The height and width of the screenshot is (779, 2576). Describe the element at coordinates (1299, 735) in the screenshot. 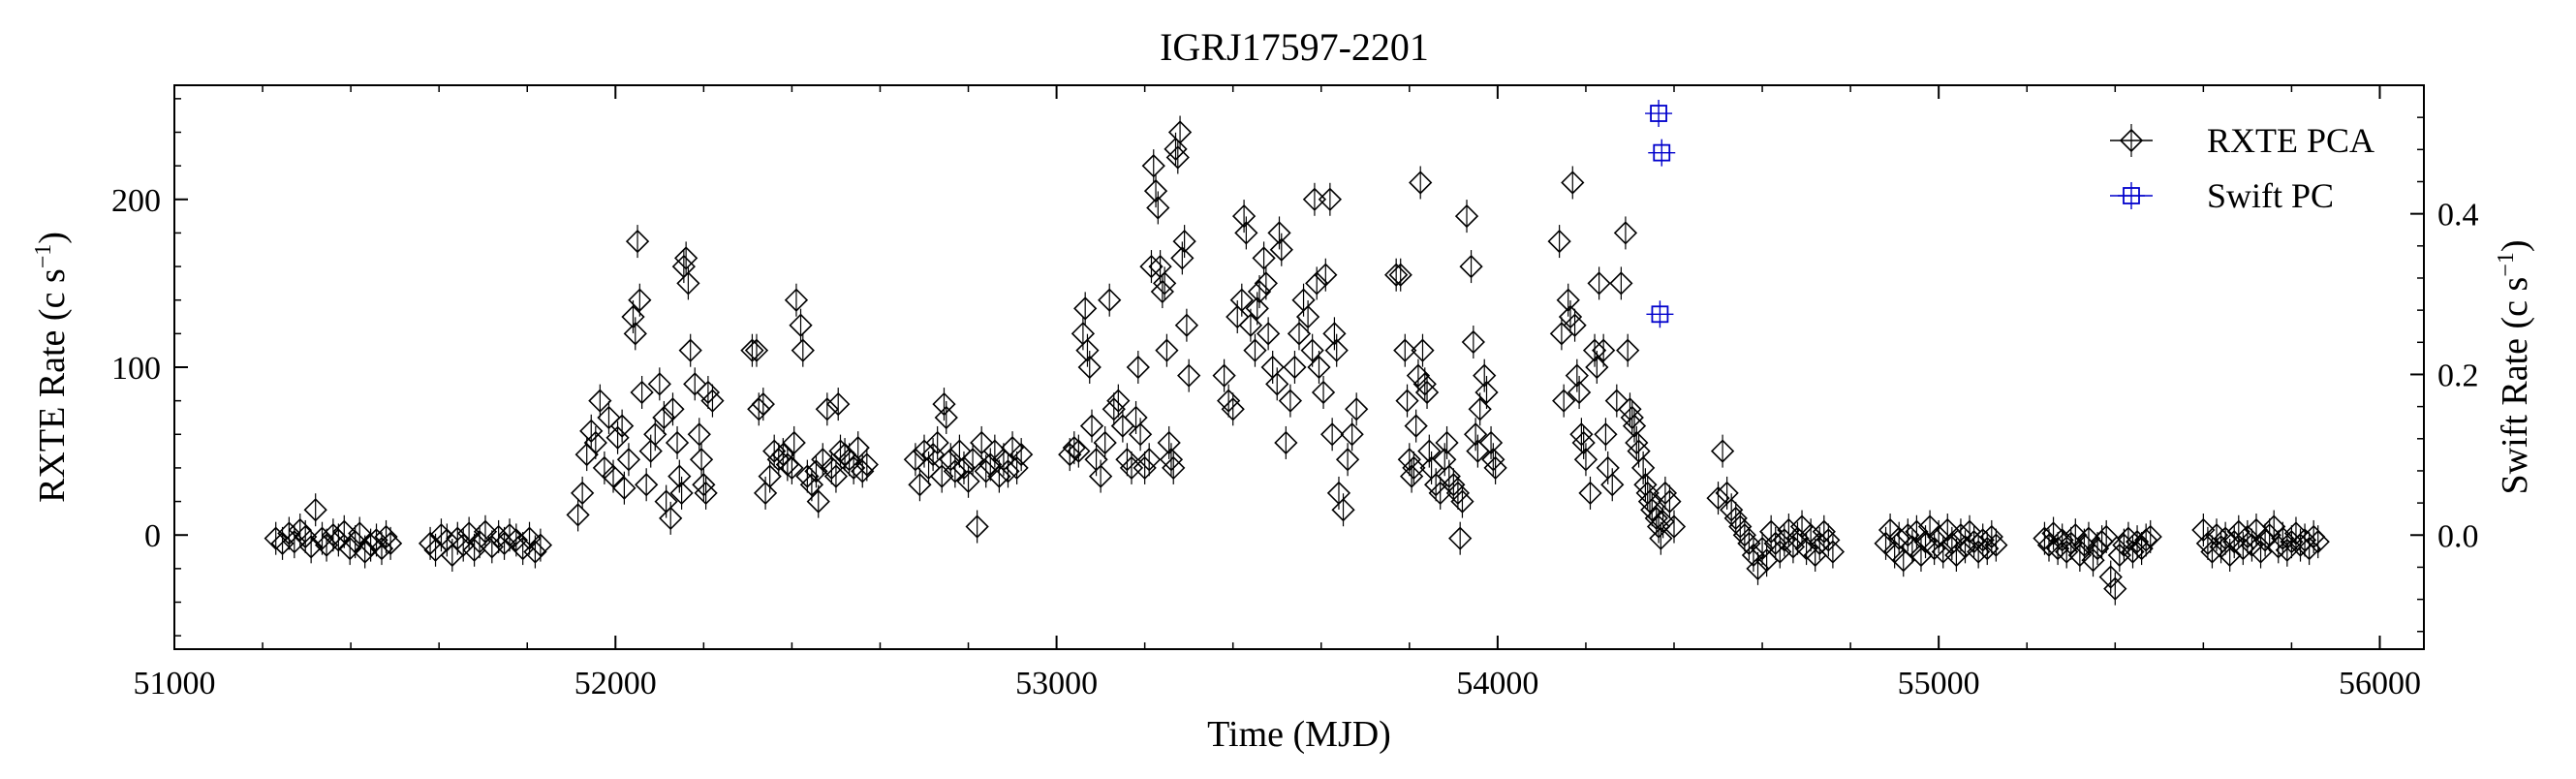

I see `x-axis-label: Time (MJD)` at that location.